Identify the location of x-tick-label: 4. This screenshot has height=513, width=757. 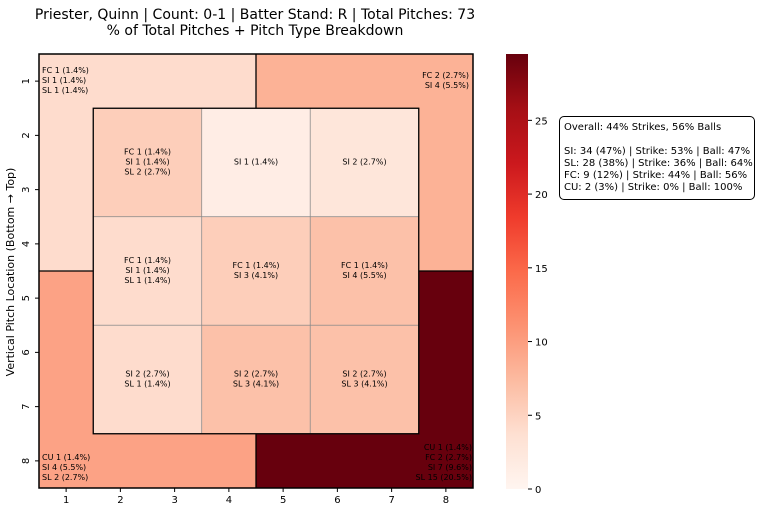
(229, 500).